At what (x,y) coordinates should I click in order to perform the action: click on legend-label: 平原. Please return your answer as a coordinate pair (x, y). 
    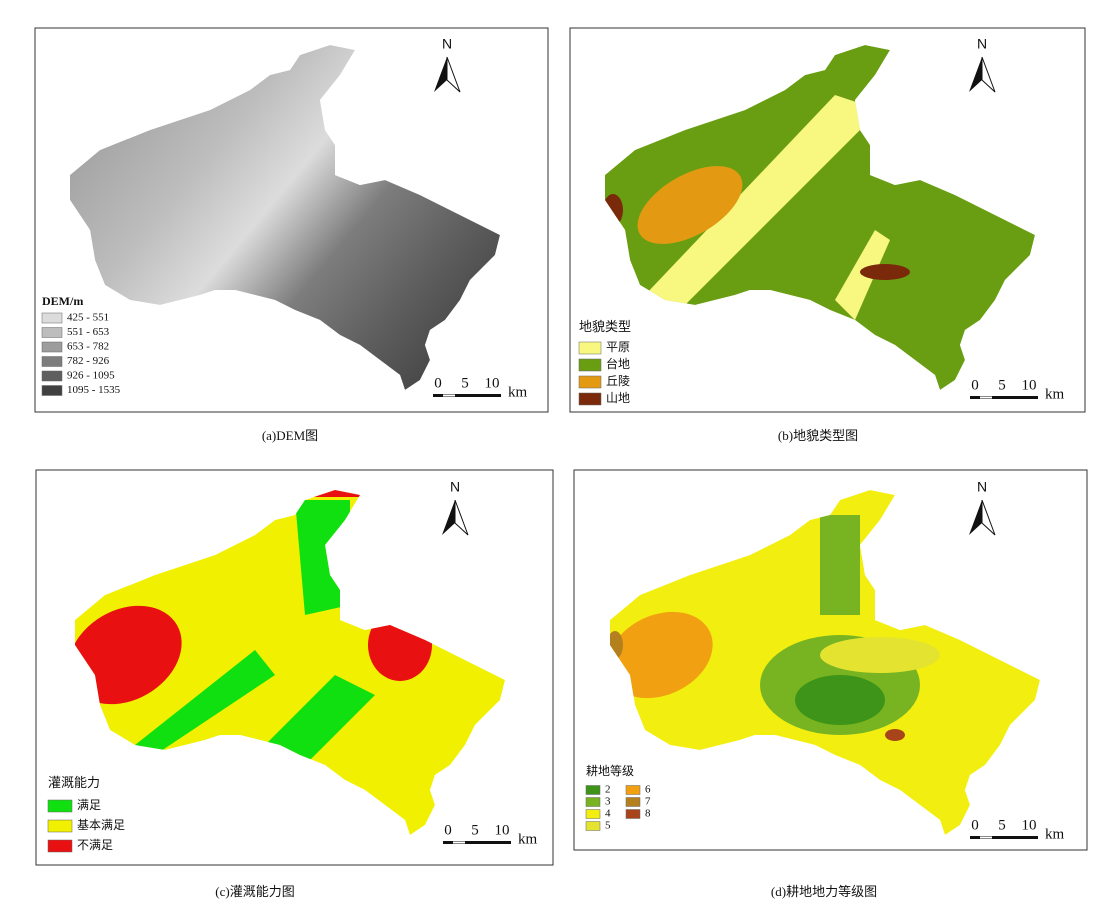
    Looking at the image, I should click on (618, 347).